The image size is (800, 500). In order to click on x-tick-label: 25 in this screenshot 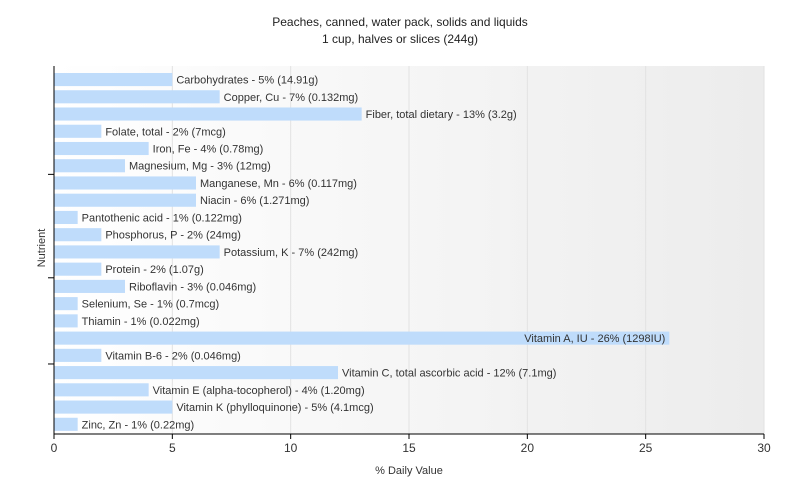, I will do `click(646, 448)`.